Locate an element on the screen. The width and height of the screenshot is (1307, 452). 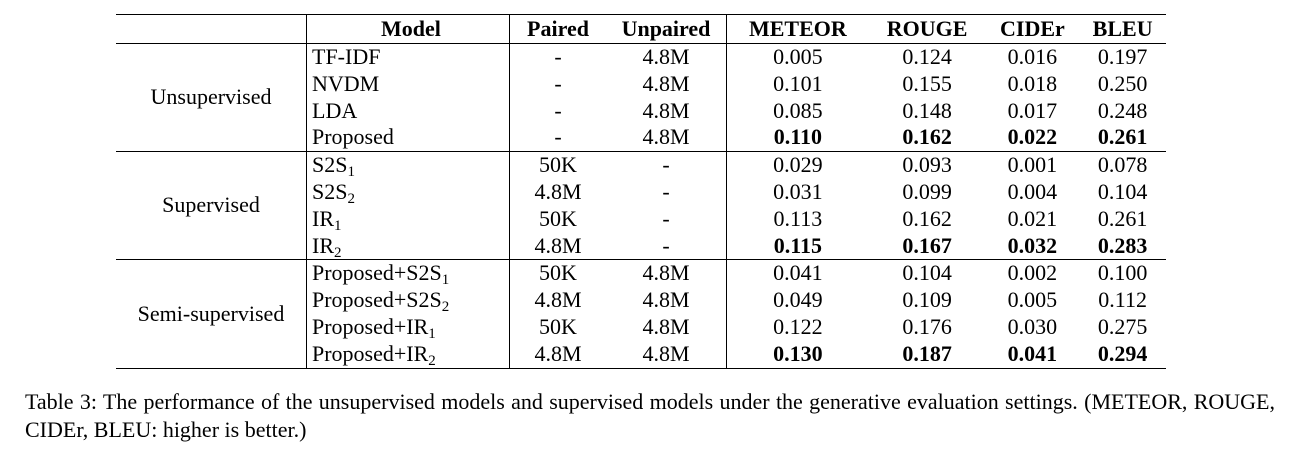
meteor-cell: 0.115 is located at coordinates (797, 246).